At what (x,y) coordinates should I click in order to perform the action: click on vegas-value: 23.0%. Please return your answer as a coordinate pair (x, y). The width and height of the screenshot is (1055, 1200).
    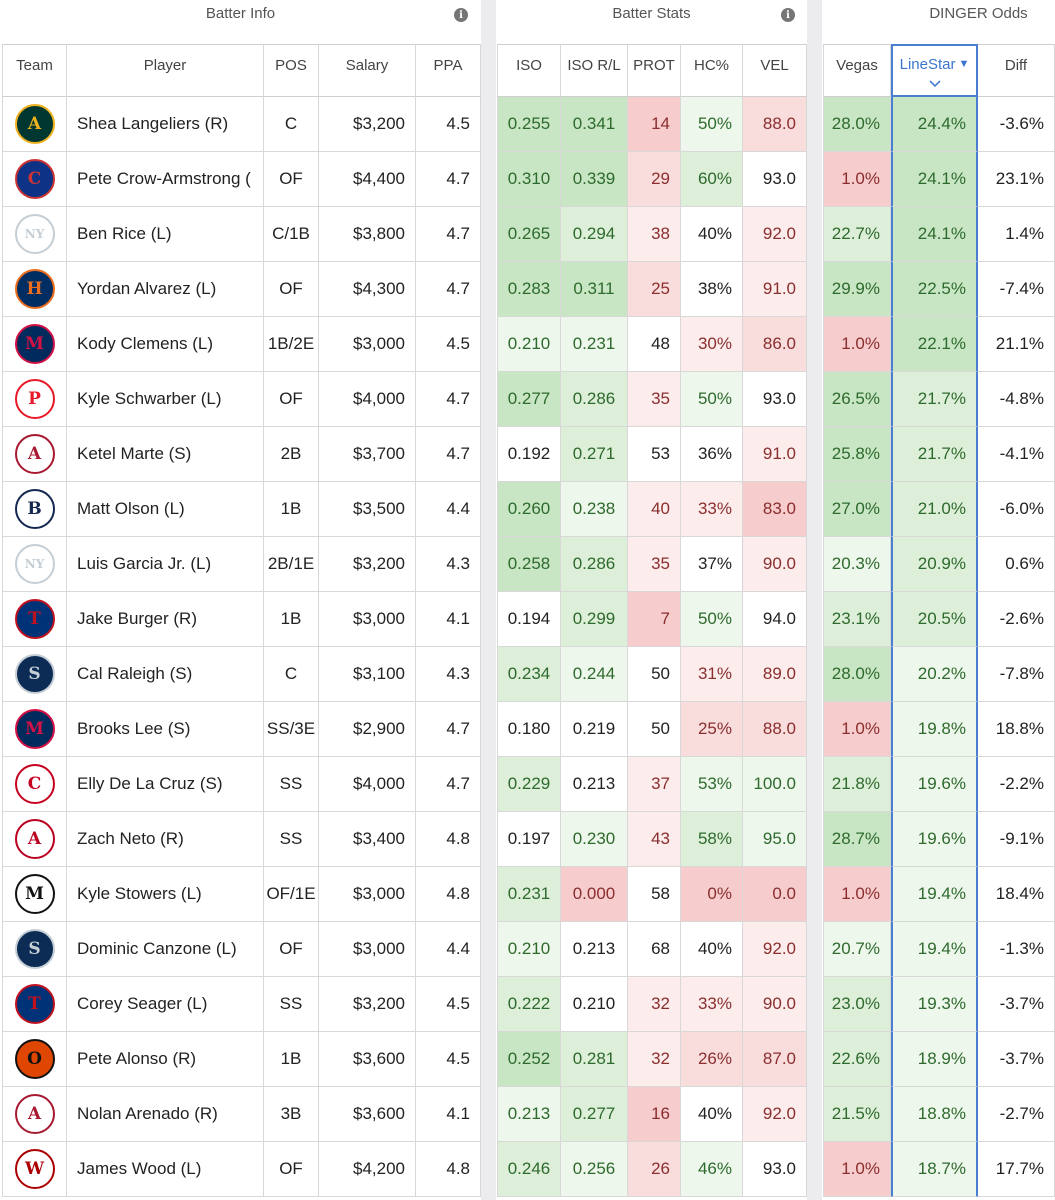
    Looking at the image, I should click on (855, 1003).